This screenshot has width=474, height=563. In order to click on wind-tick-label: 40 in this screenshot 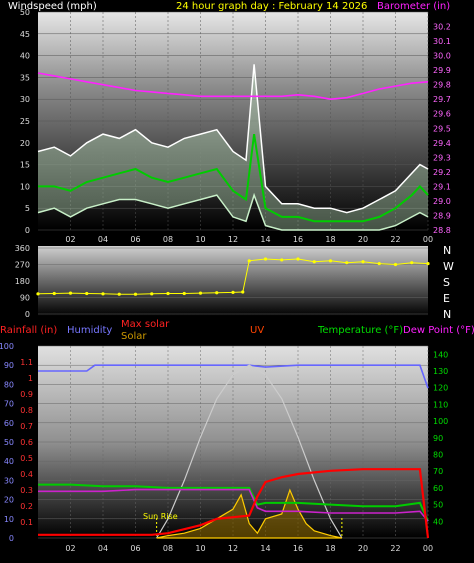, I will do `click(25, 56)`.